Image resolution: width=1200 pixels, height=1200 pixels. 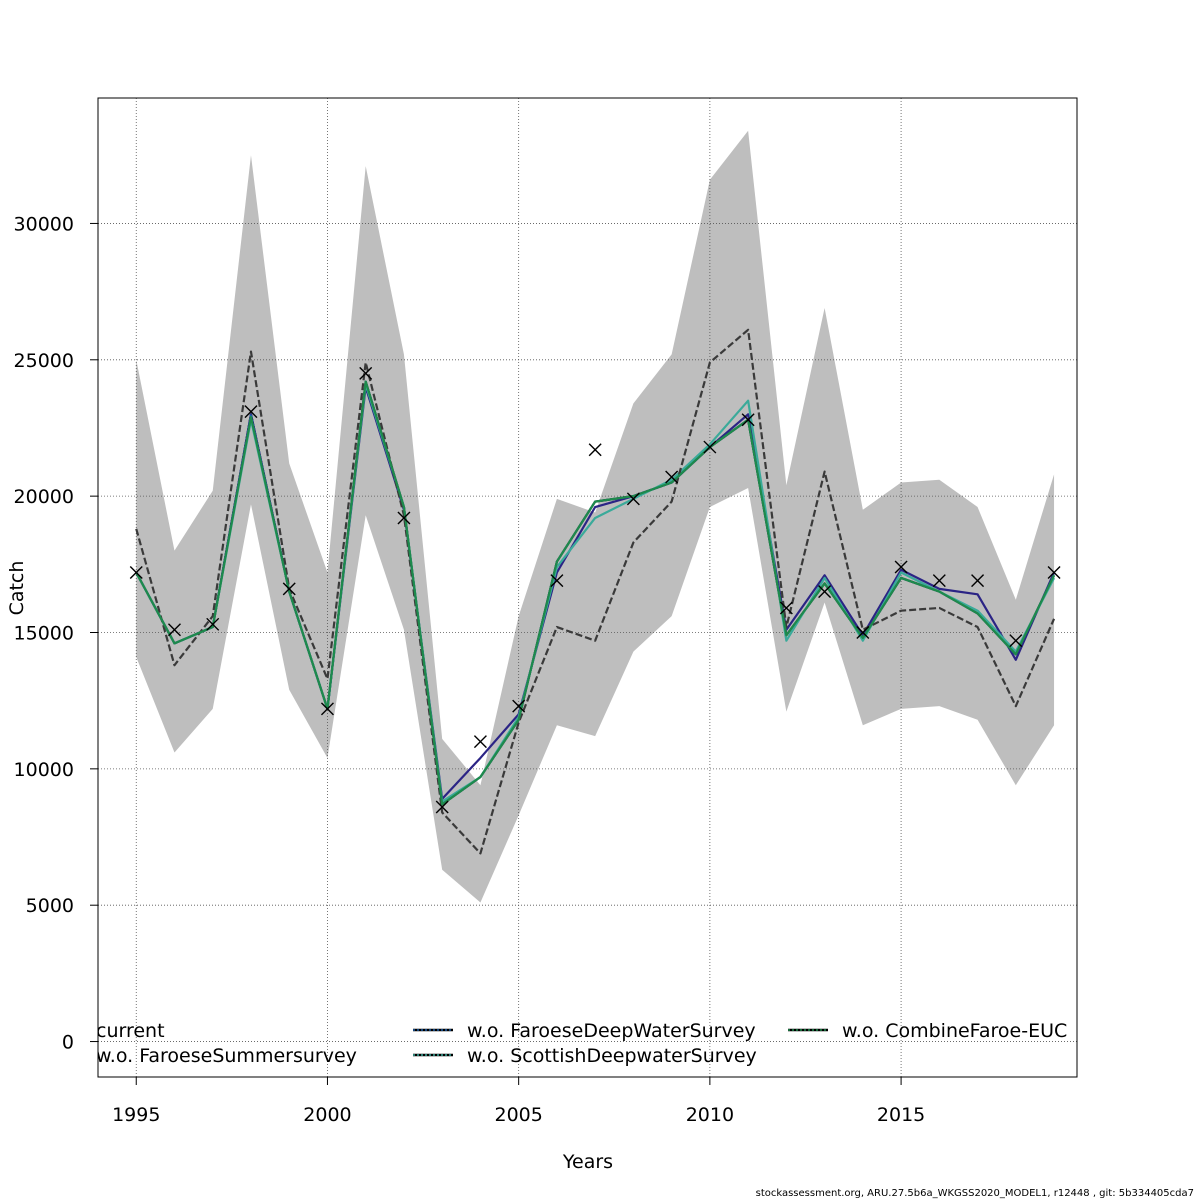 What do you see at coordinates (44, 361) in the screenshot?
I see `y-tick-label: 25000` at bounding box center [44, 361].